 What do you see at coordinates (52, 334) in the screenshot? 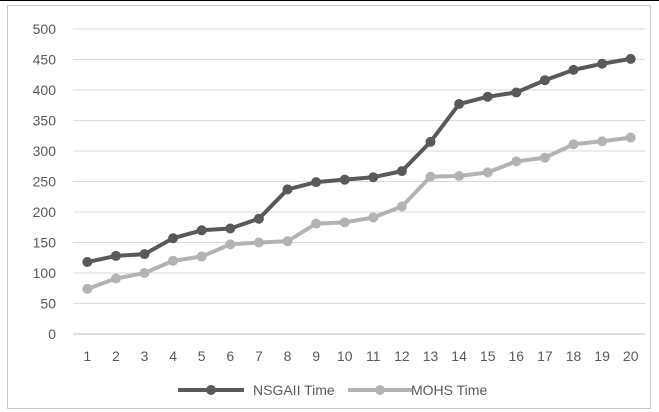
I see `y-tick-label: 0` at bounding box center [52, 334].